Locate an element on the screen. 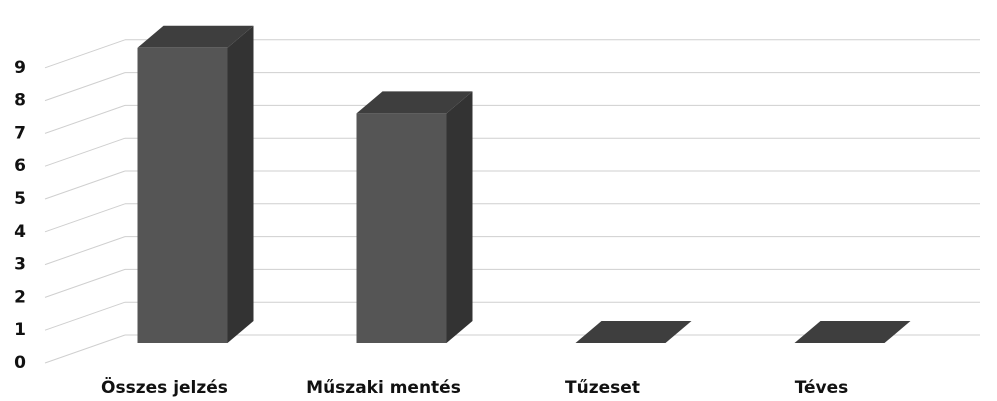 The image size is (997, 401). y-tick-label: 5 is located at coordinates (20, 199).